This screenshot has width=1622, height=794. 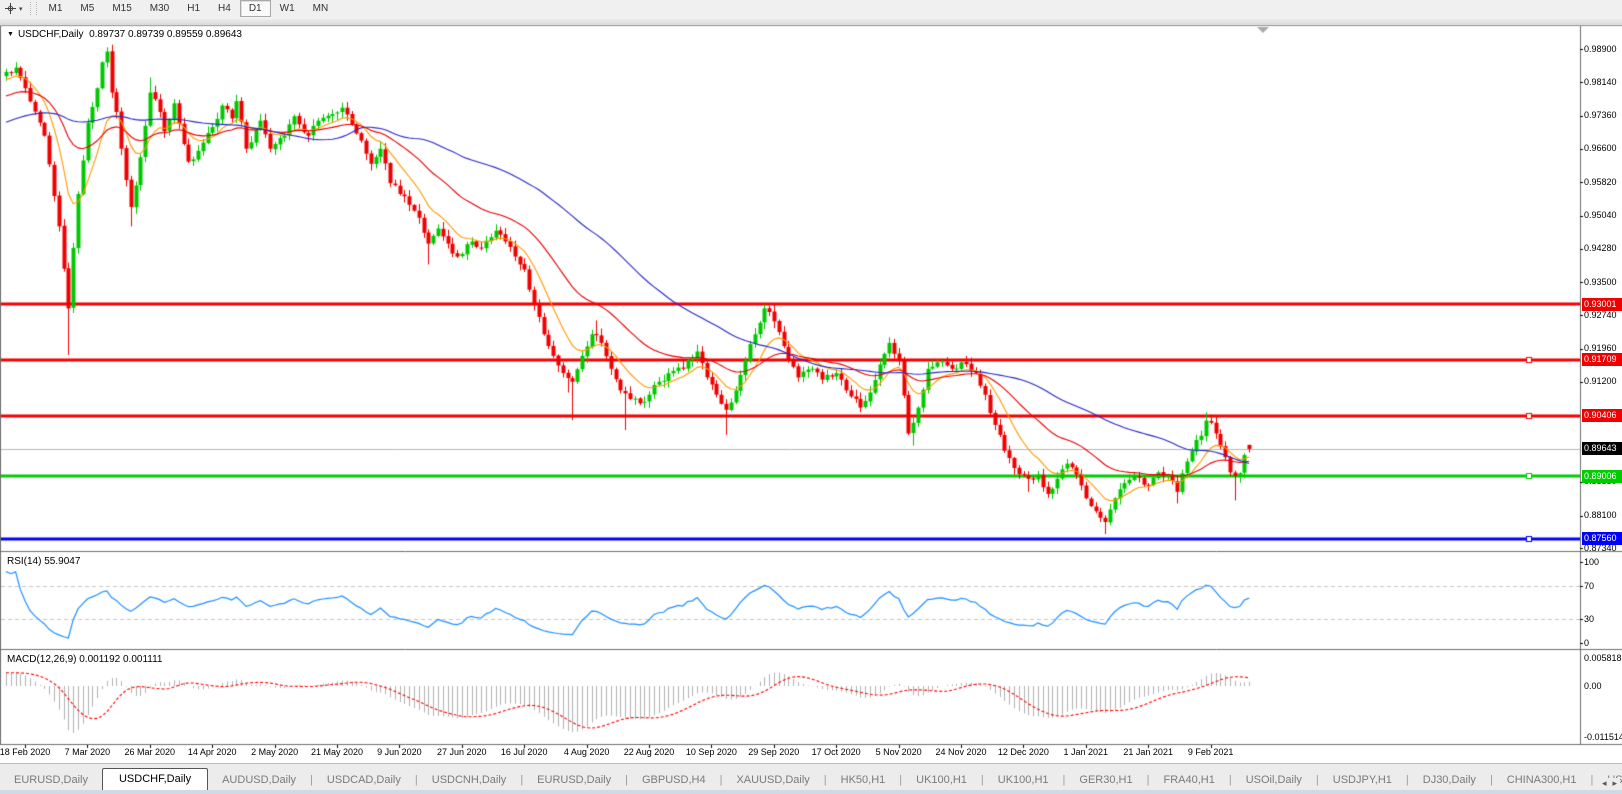 What do you see at coordinates (363, 780) in the screenshot?
I see `symbol-tab-usdcad-daily: USDCAD,Daily` at bounding box center [363, 780].